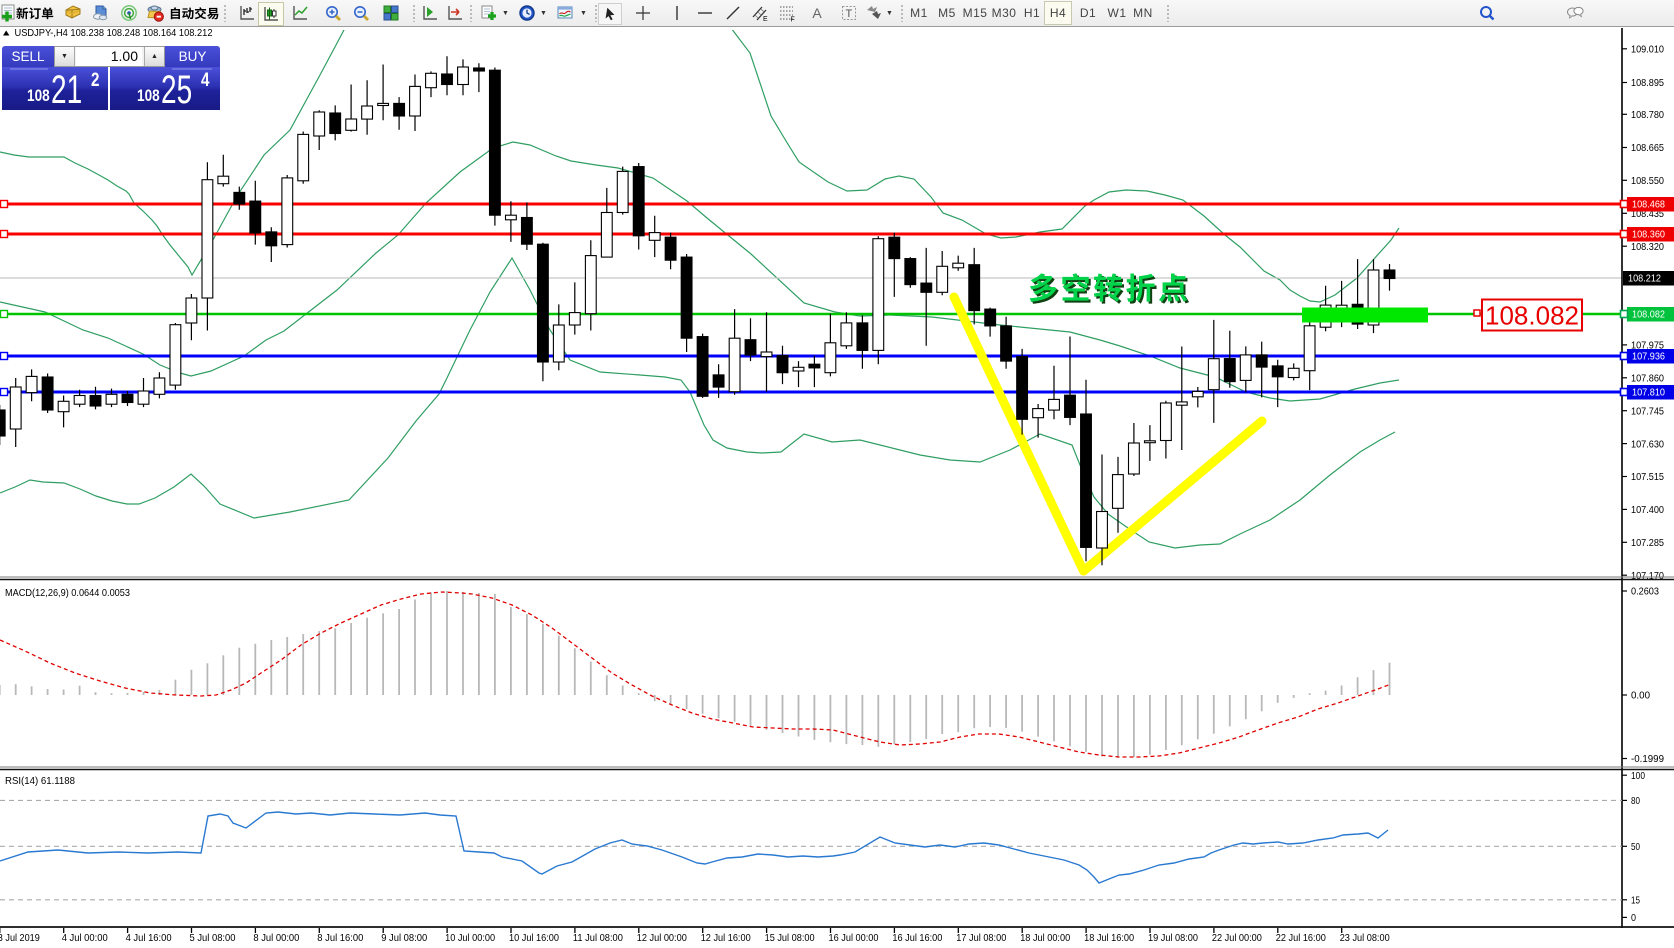 The height and width of the screenshot is (948, 1674). What do you see at coordinates (1647, 247) in the screenshot?
I see `svg-text: 108.320` at bounding box center [1647, 247].